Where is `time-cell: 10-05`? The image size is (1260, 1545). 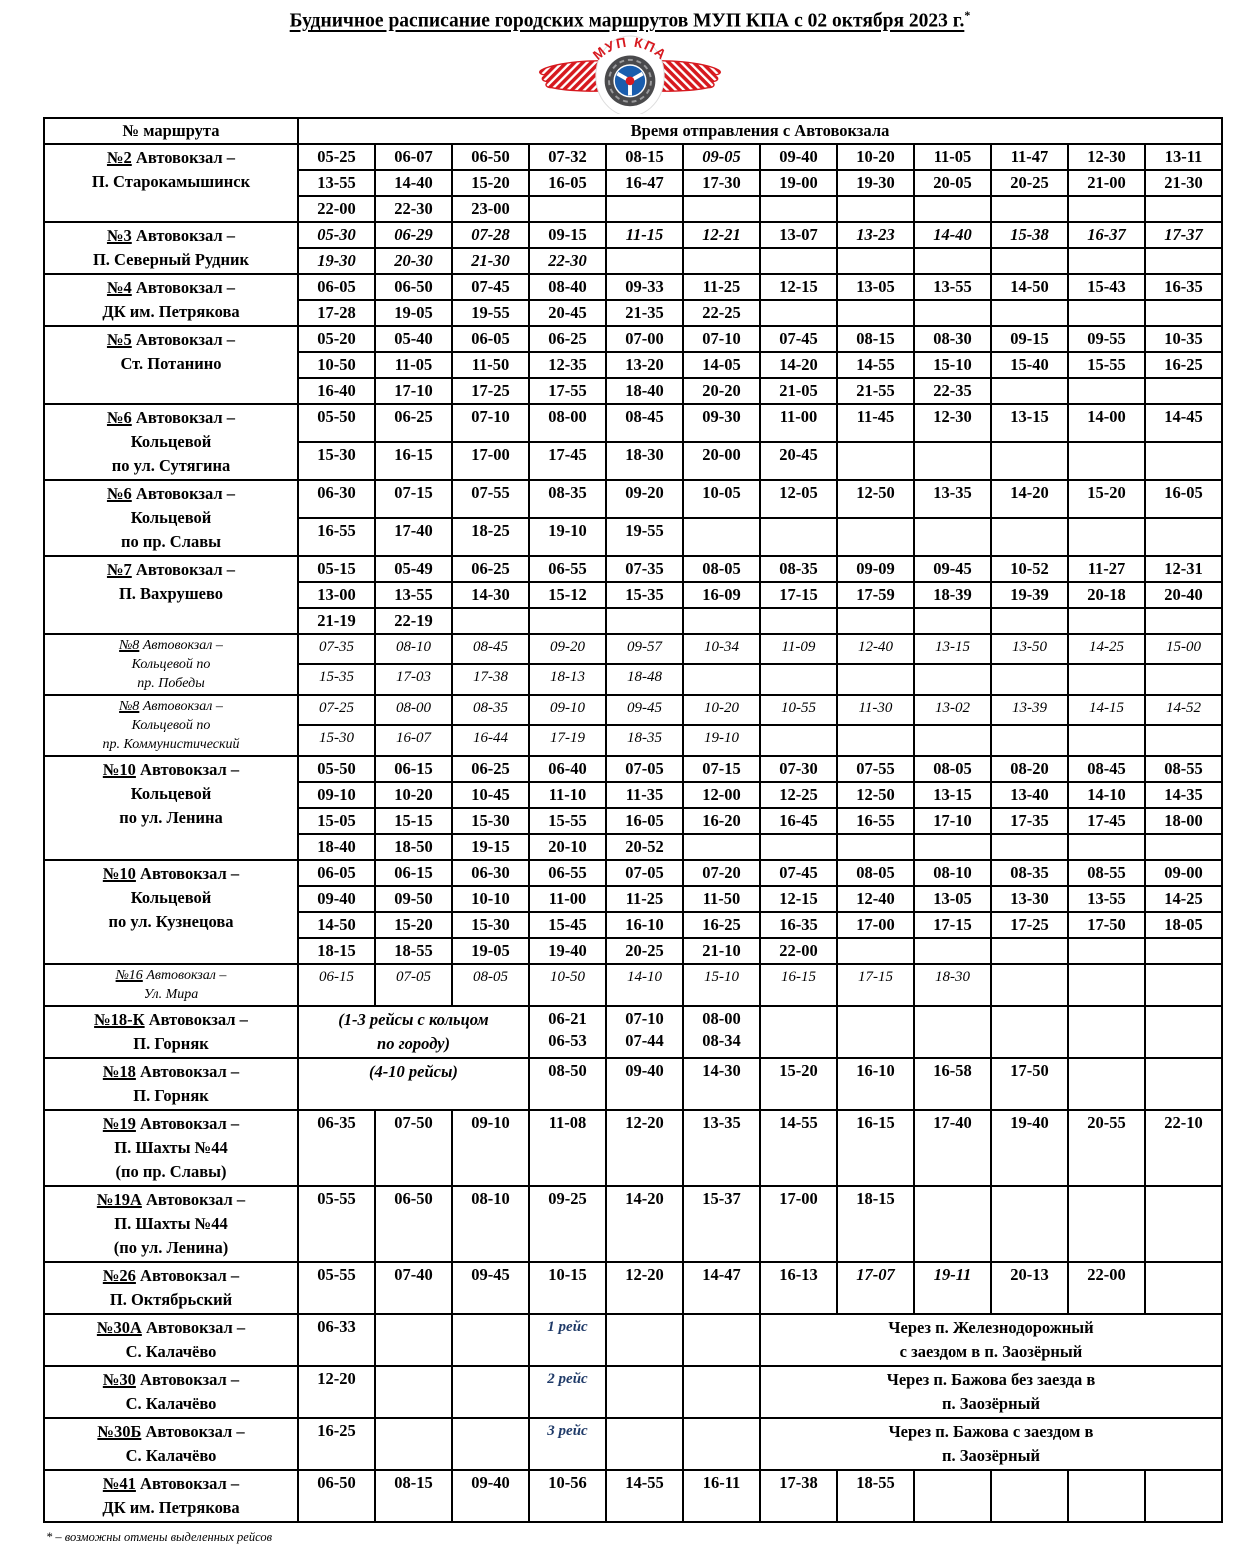 time-cell: 10-05 is located at coordinates (721, 498).